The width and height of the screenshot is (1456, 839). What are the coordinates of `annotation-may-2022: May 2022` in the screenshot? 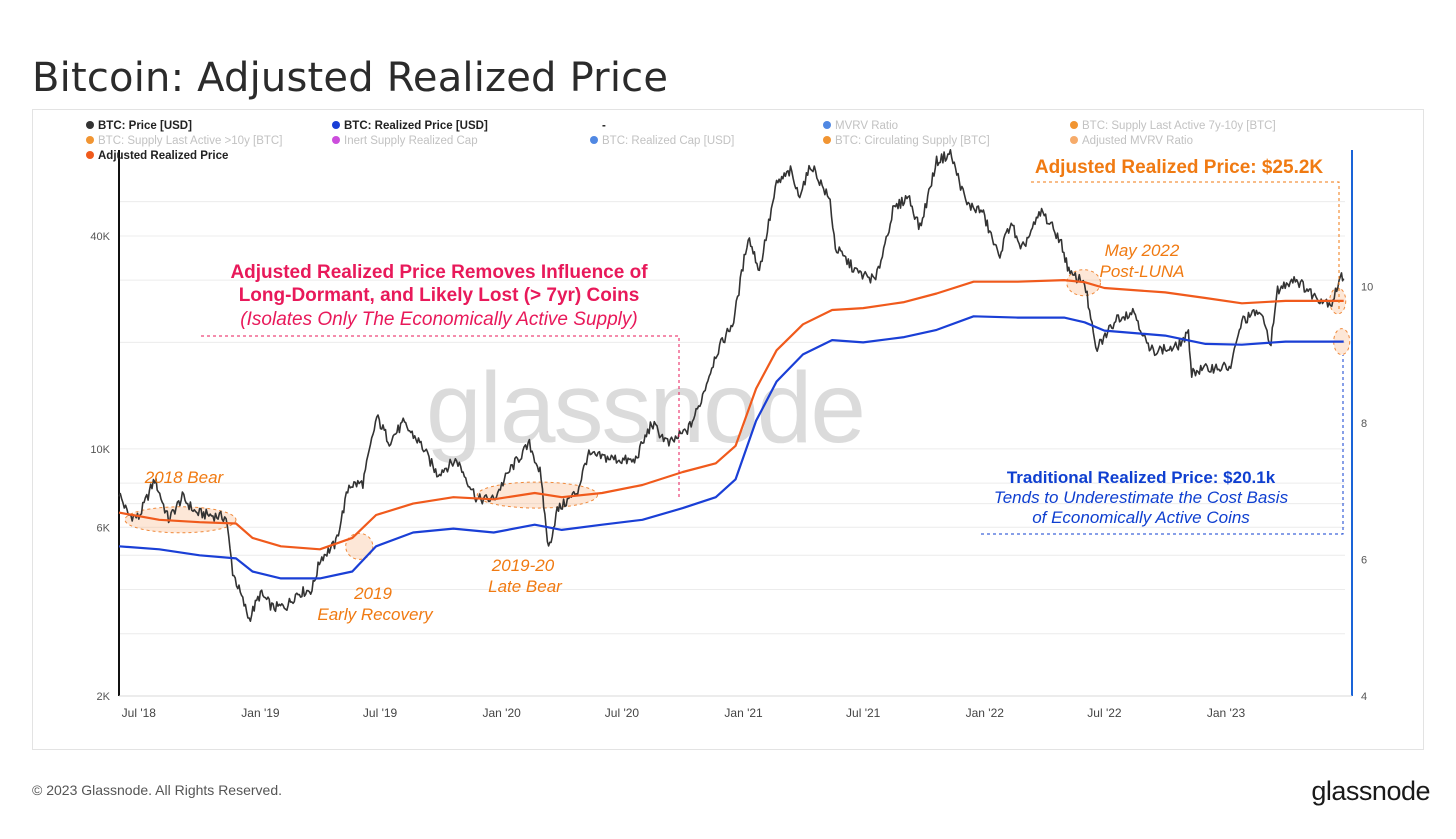 It's located at (1142, 250).